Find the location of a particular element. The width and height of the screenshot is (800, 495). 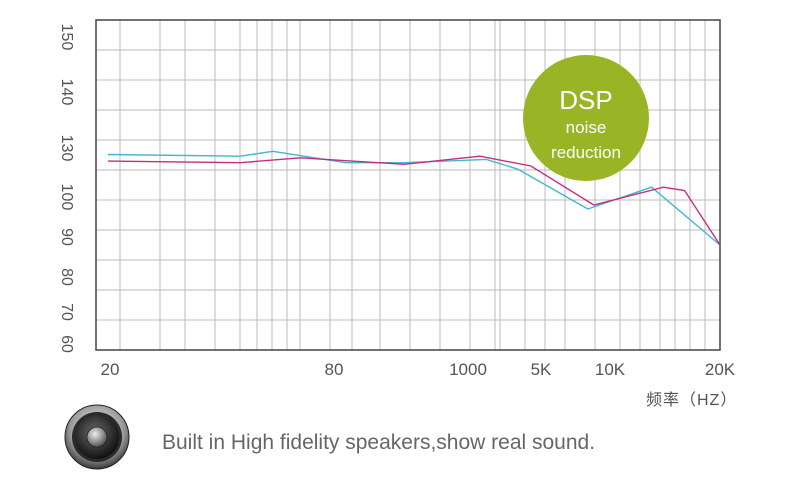

dsp-badge: DSP noise reduction is located at coordinates (586, 118).